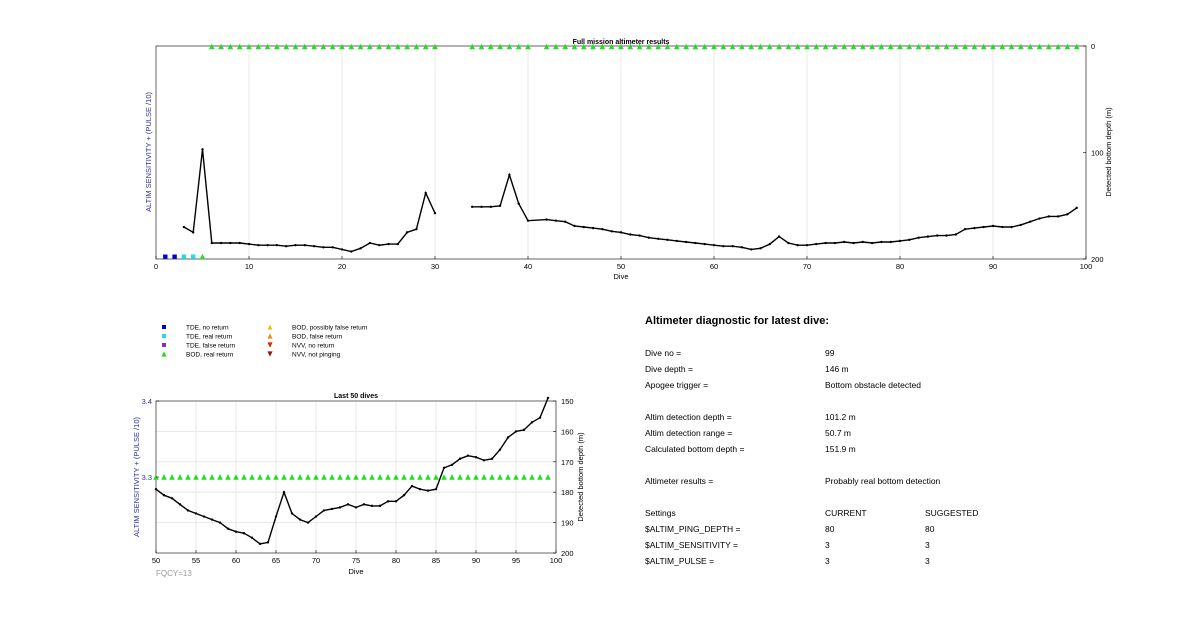  Describe the element at coordinates (837, 369) in the screenshot. I see `dive-depth-value: 146 m` at that location.